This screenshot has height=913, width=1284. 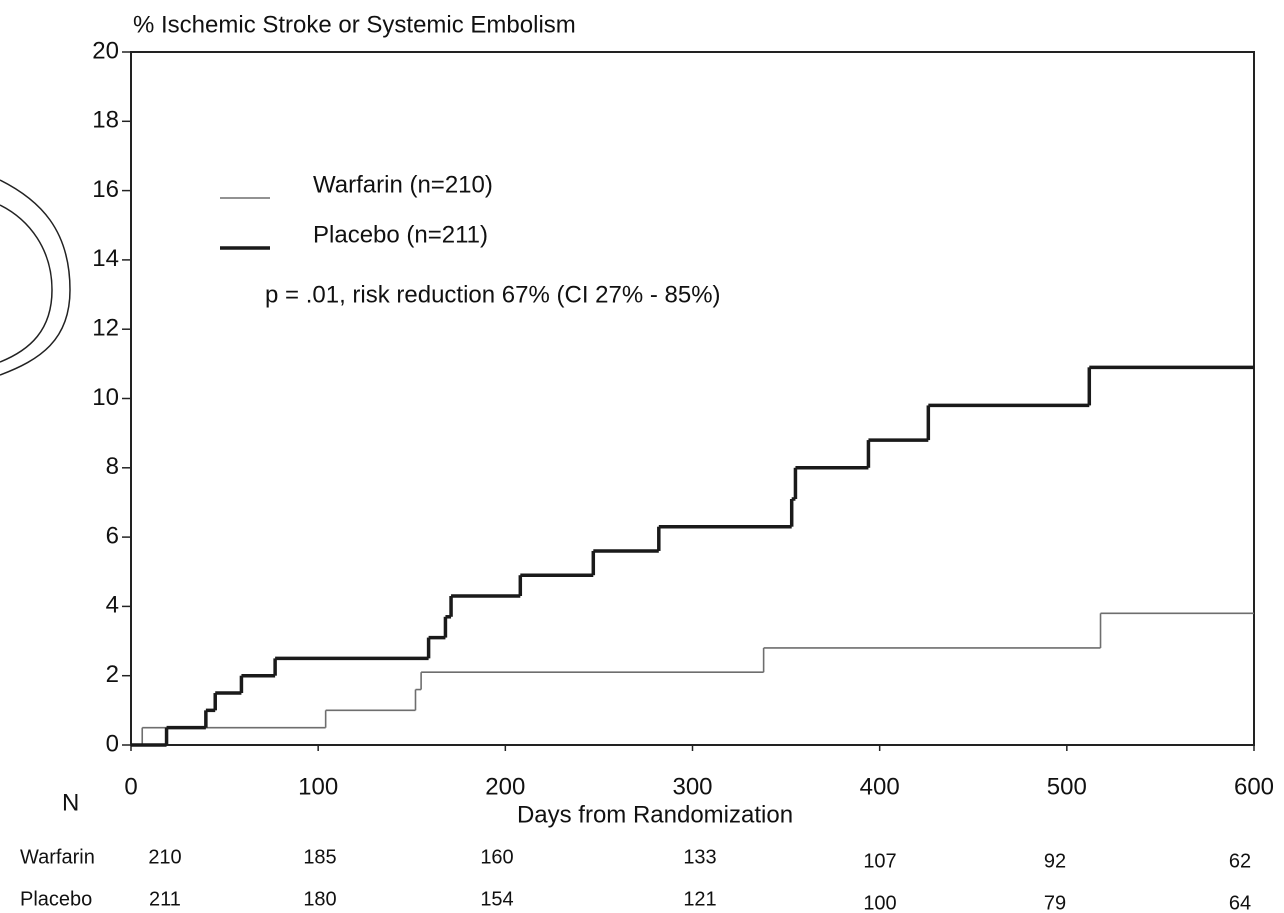 What do you see at coordinates (105, 258) in the screenshot?
I see `y-tick-label: 14` at bounding box center [105, 258].